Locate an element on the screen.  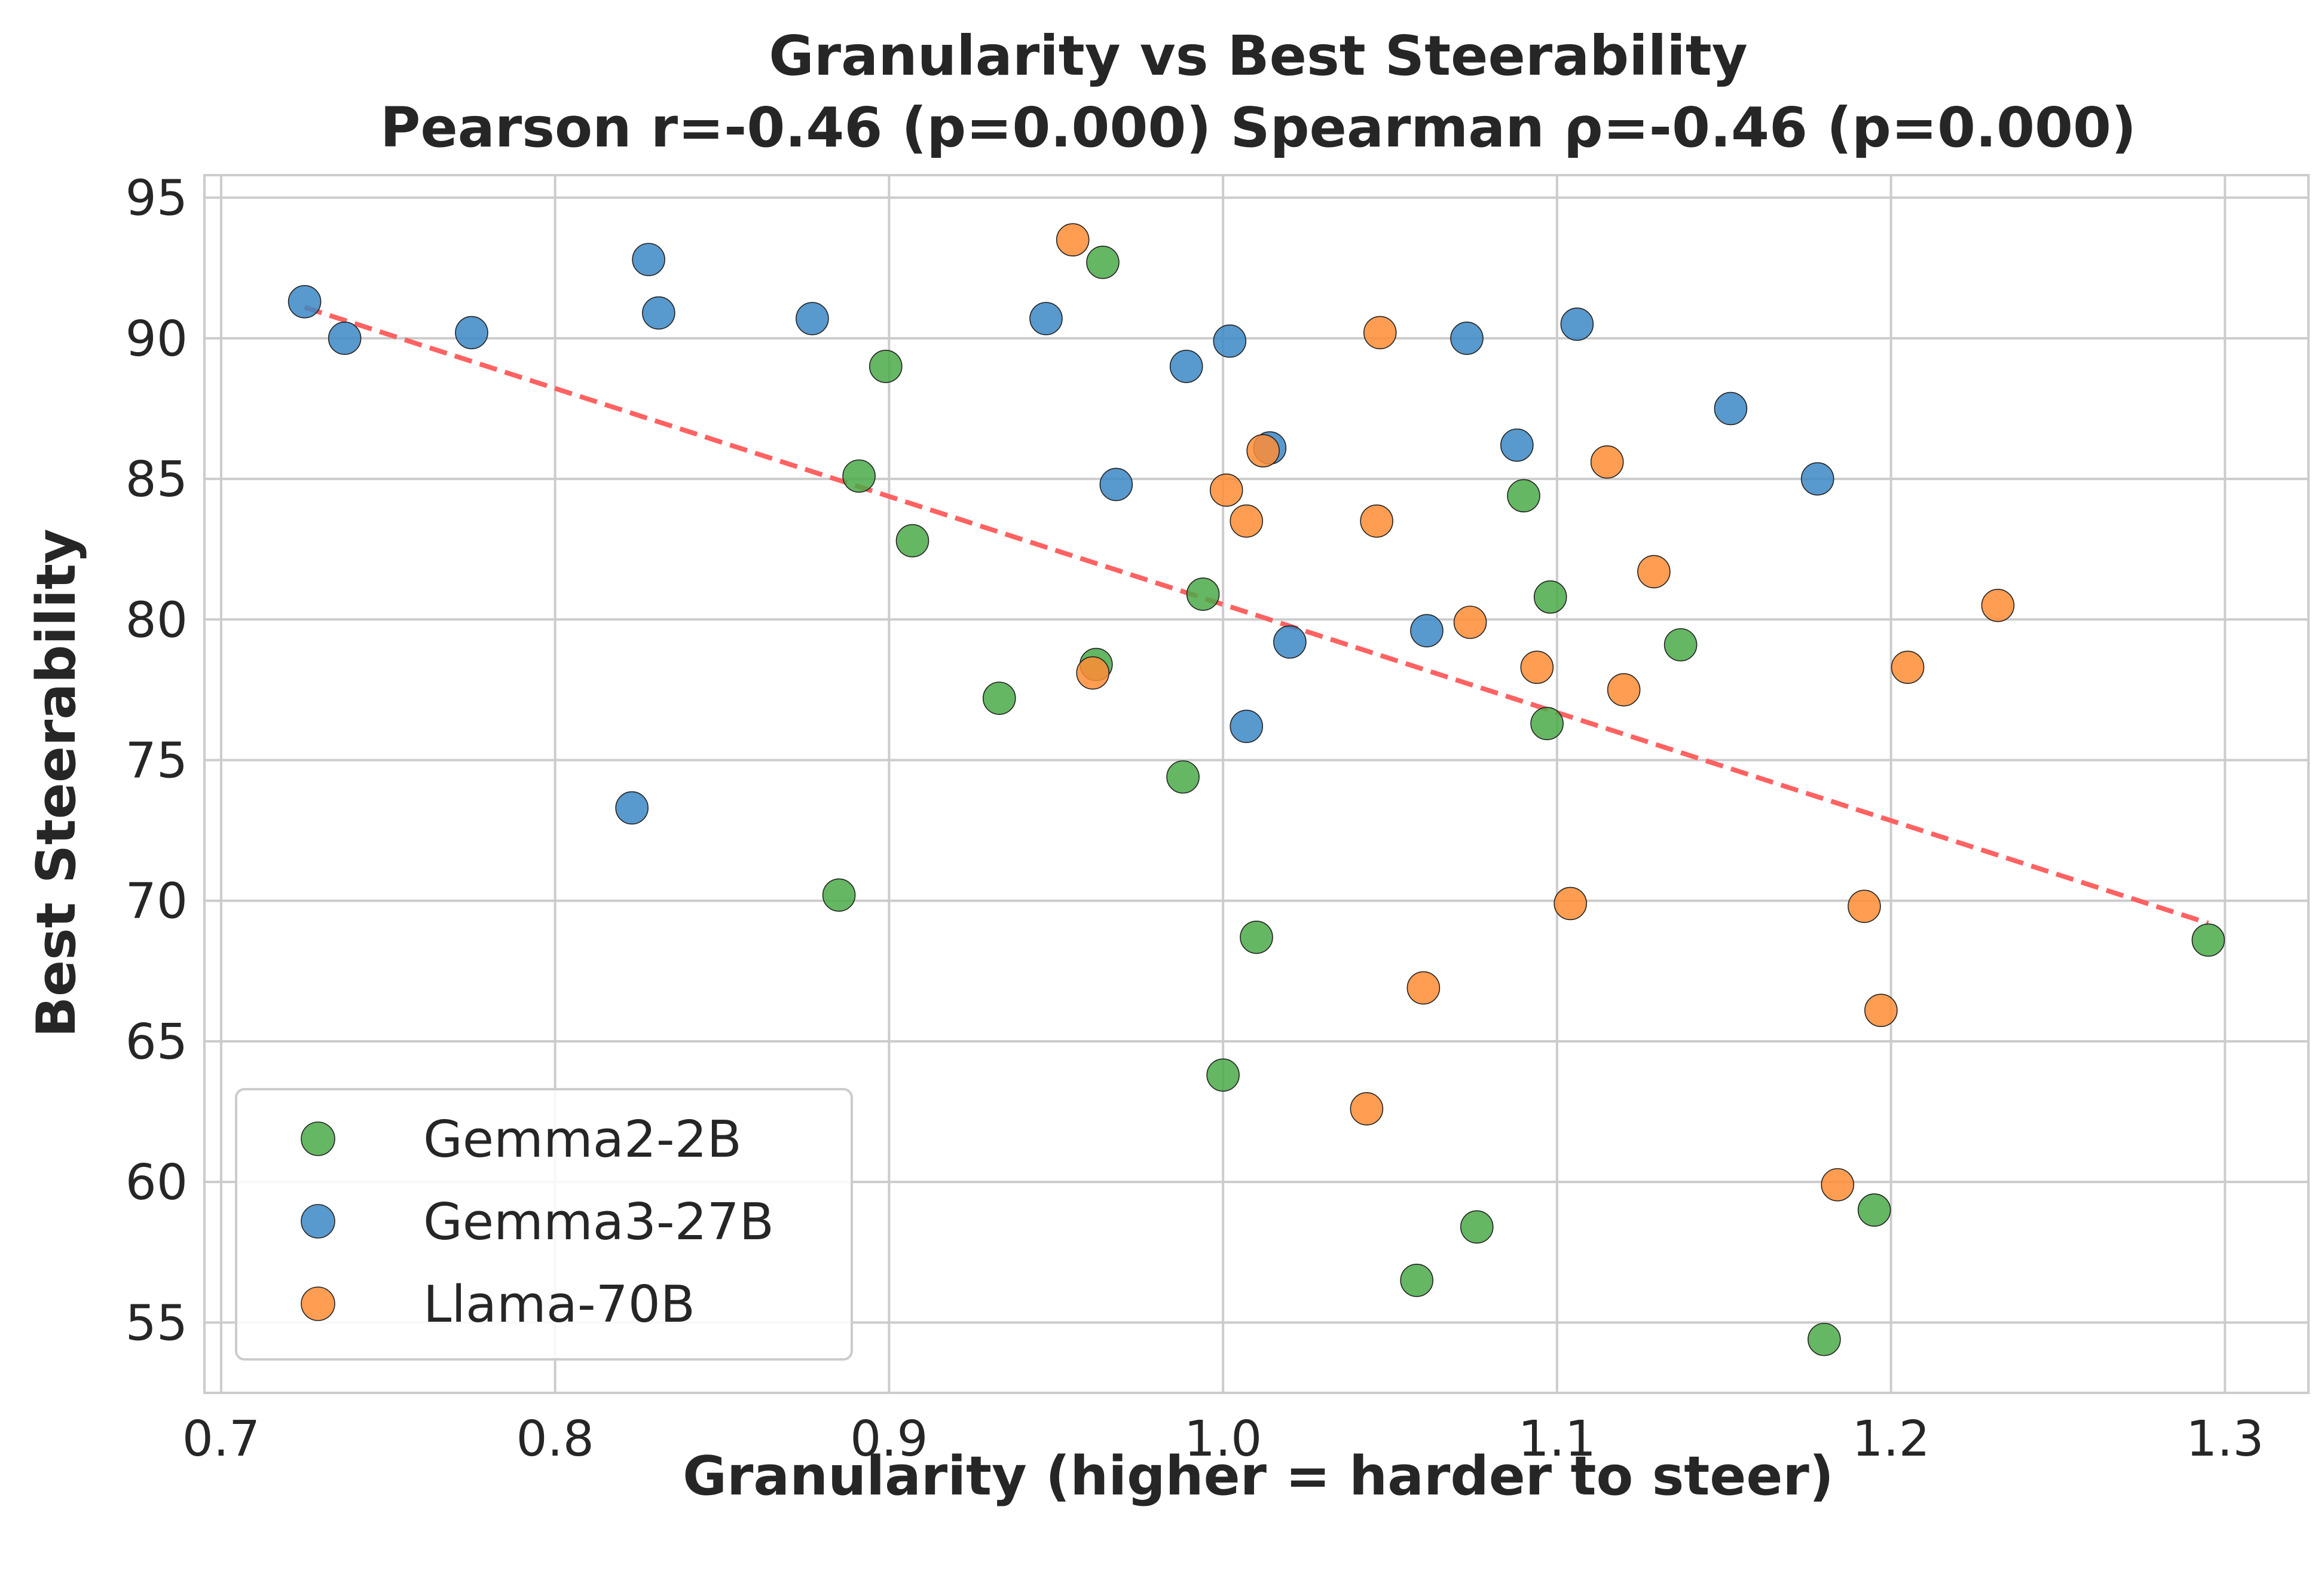
y-tick-label: 85 is located at coordinates (157, 480).